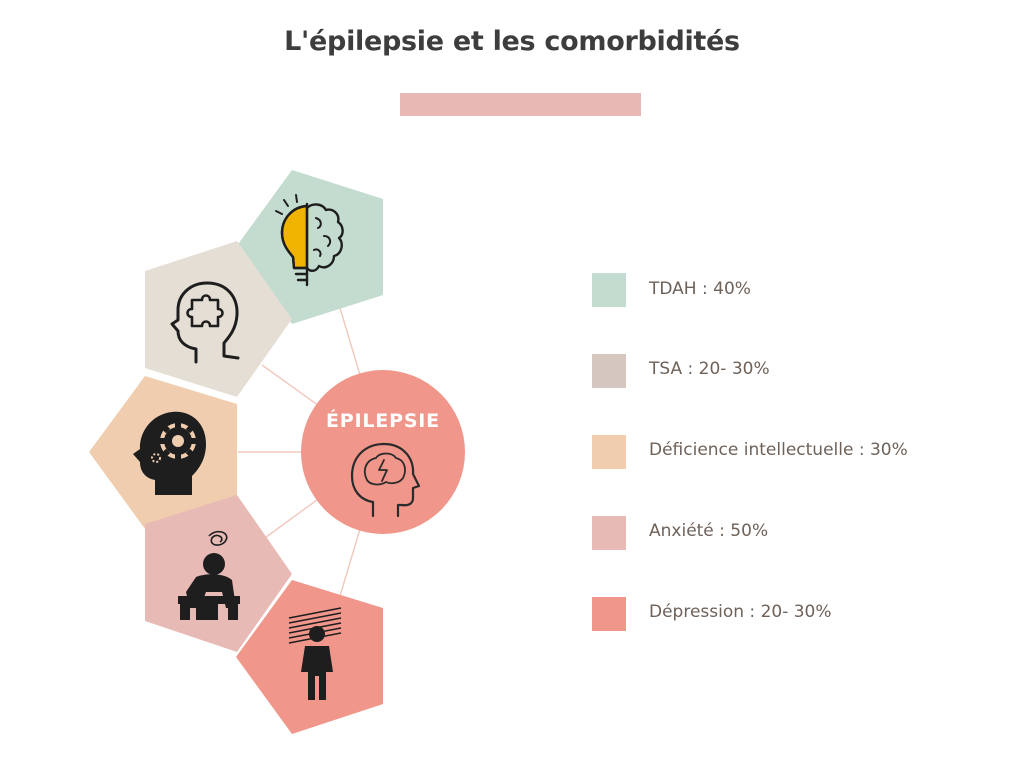  Describe the element at coordinates (385, 480) in the screenshot. I see `head-brain-lightning-icon` at that location.